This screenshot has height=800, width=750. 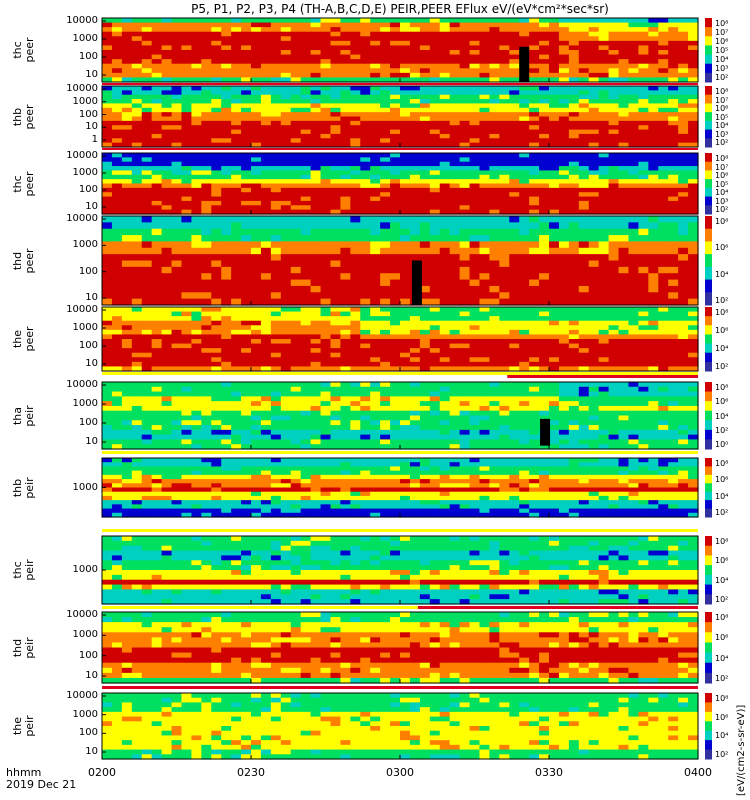 What do you see at coordinates (708, 68) in the screenshot?
I see `colorbar-segment` at bounding box center [708, 68].